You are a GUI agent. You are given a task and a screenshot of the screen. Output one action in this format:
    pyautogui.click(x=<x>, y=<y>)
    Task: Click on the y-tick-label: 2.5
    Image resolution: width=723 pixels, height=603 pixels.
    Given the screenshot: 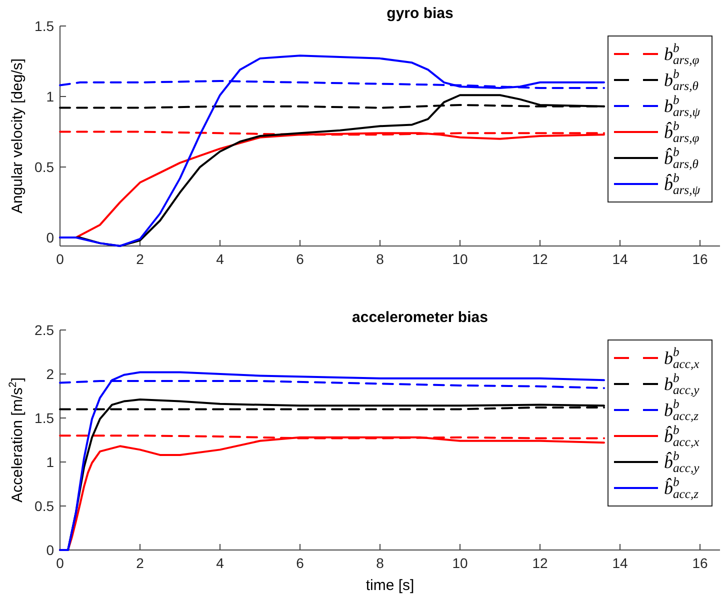 What is the action you would take?
    pyautogui.click(x=44, y=330)
    